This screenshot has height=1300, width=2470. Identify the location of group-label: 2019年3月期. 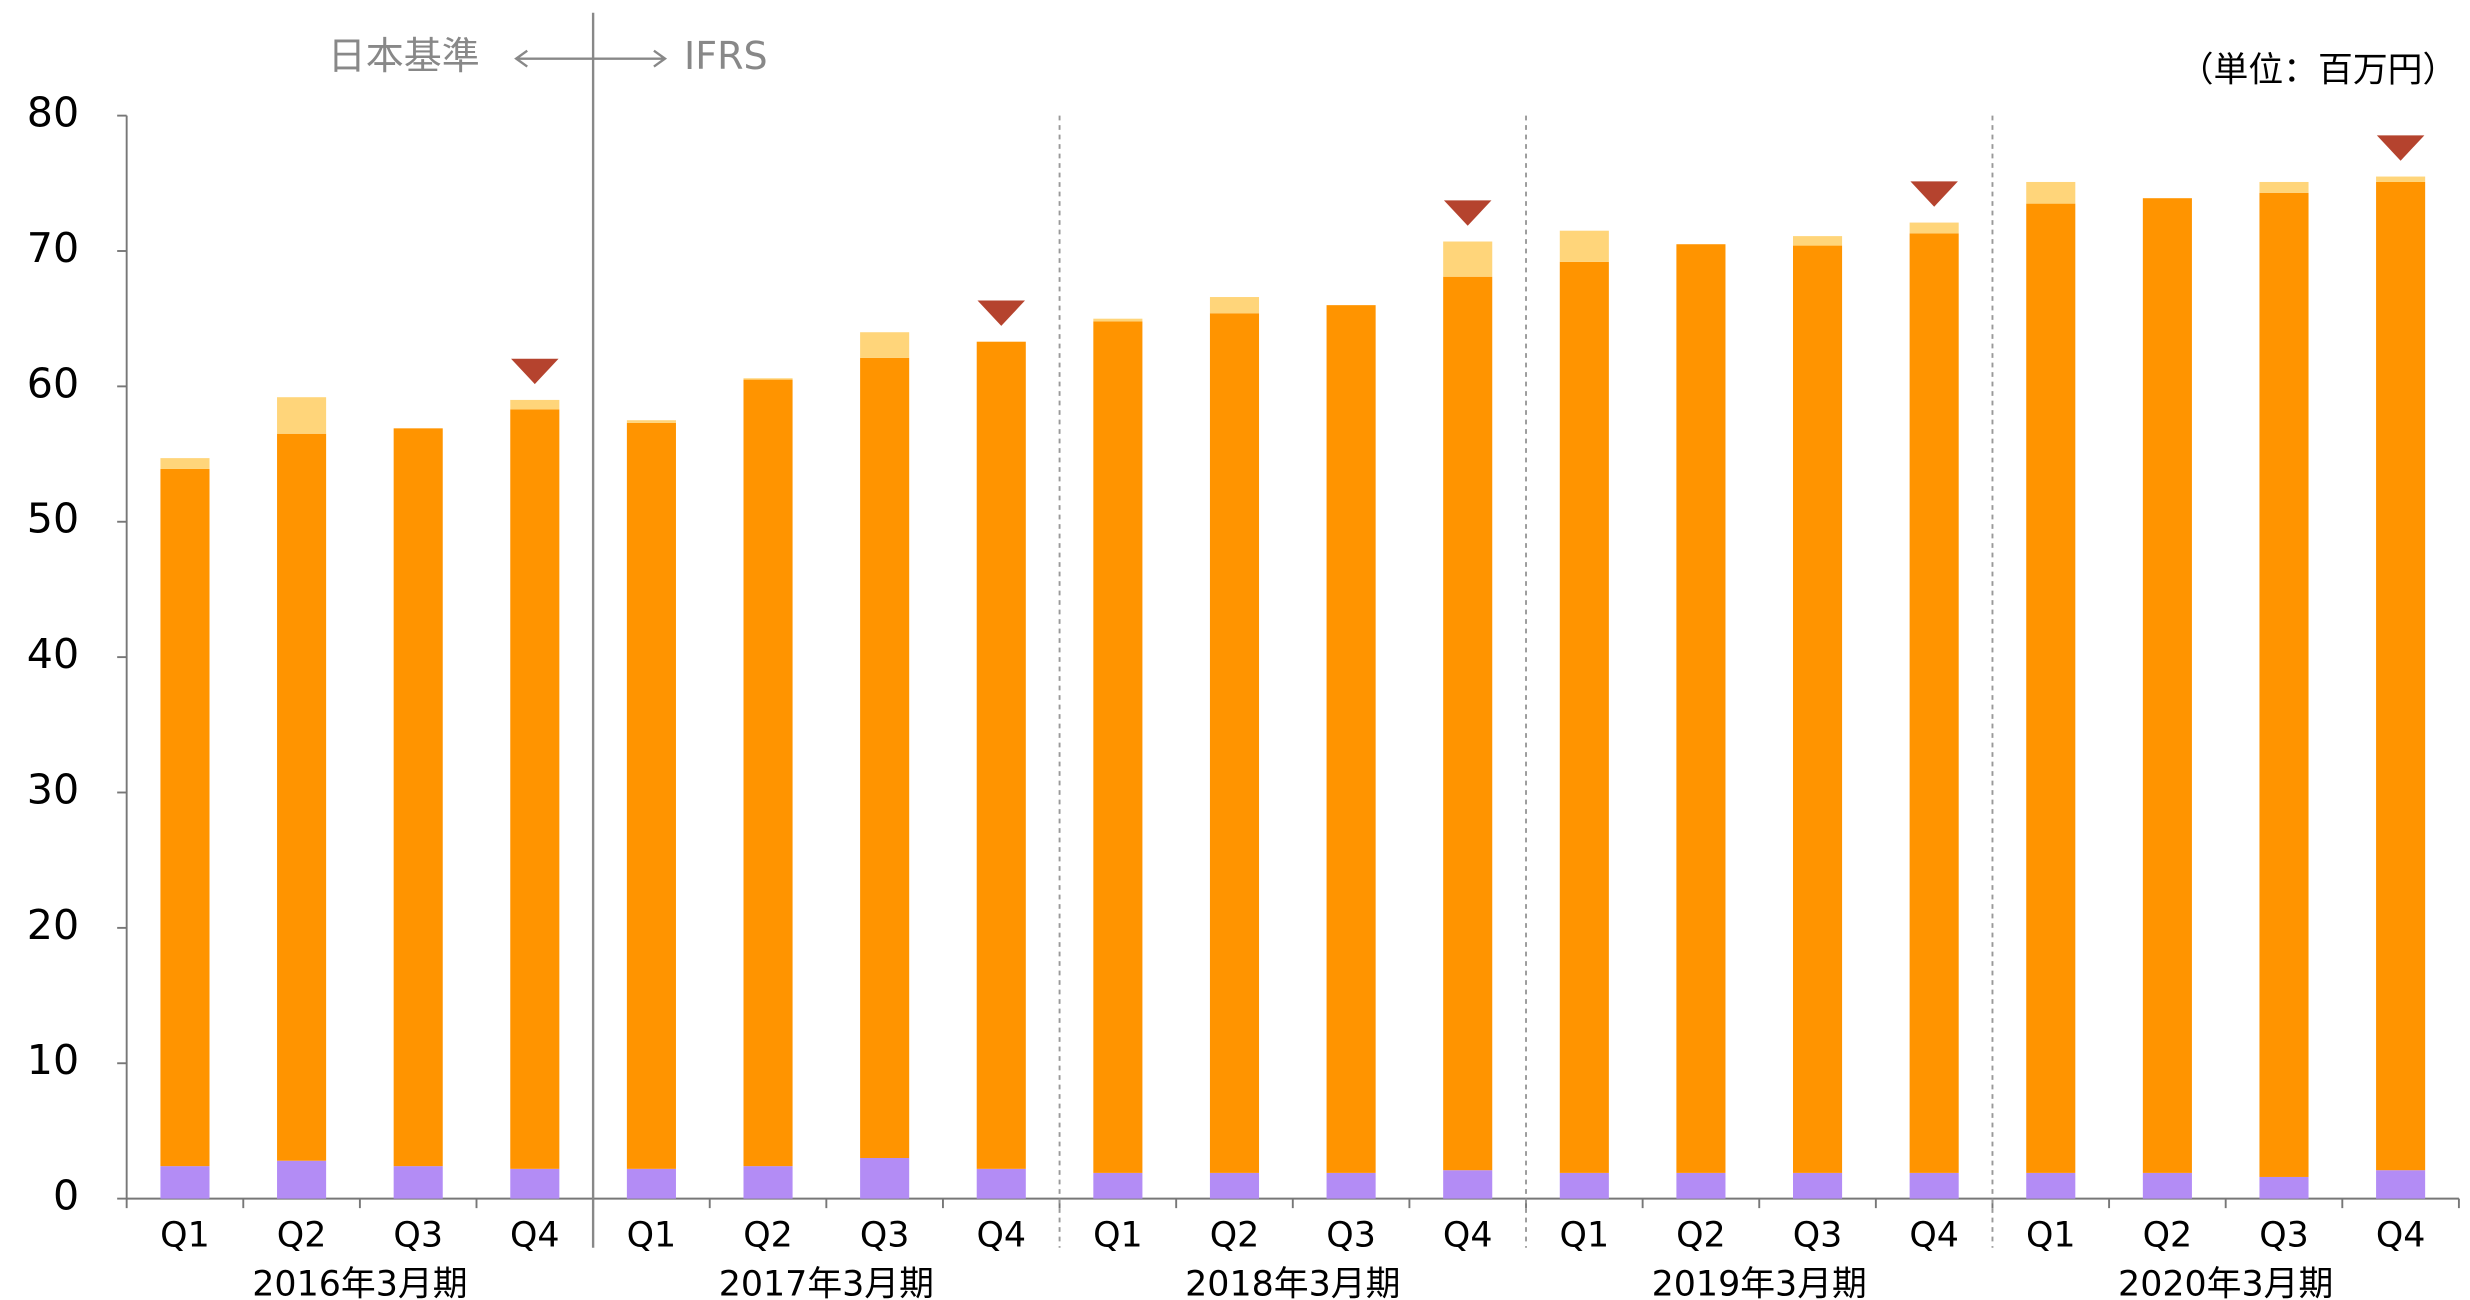
(1759, 1282).